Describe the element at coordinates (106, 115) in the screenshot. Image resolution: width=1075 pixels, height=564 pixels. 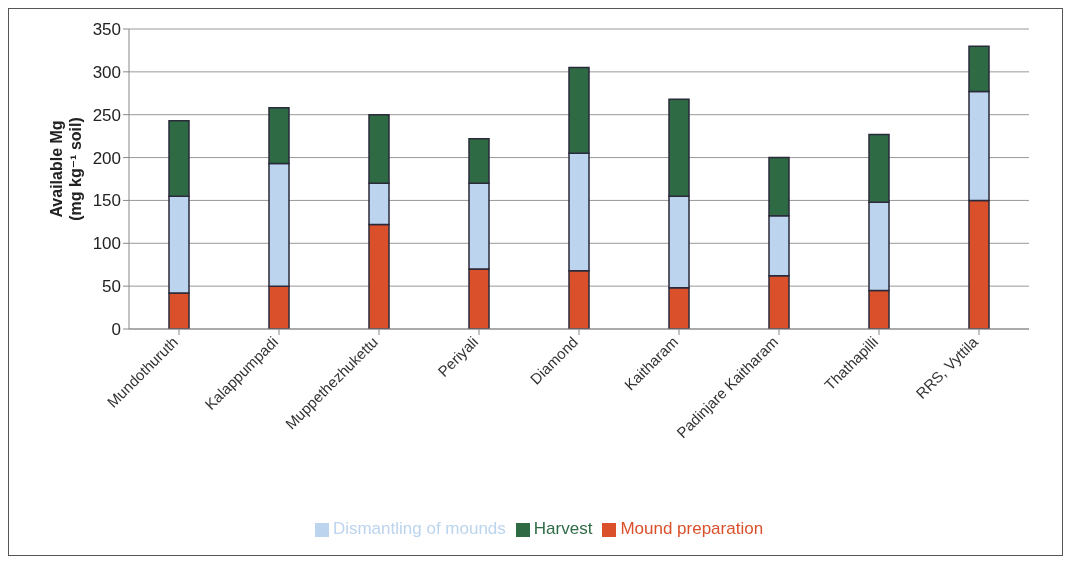
I see `y-tick-label: 250` at that location.